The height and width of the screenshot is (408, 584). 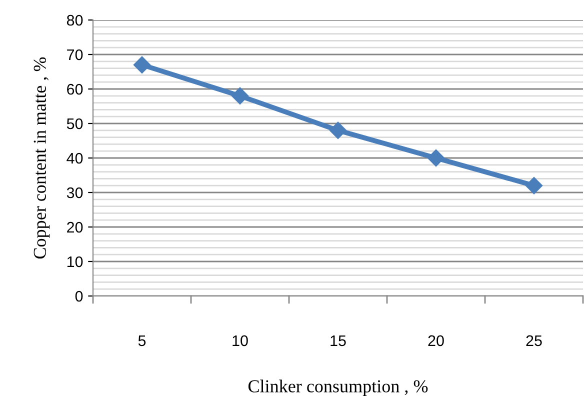 I want to click on x-tick-label: 15, so click(x=338, y=340).